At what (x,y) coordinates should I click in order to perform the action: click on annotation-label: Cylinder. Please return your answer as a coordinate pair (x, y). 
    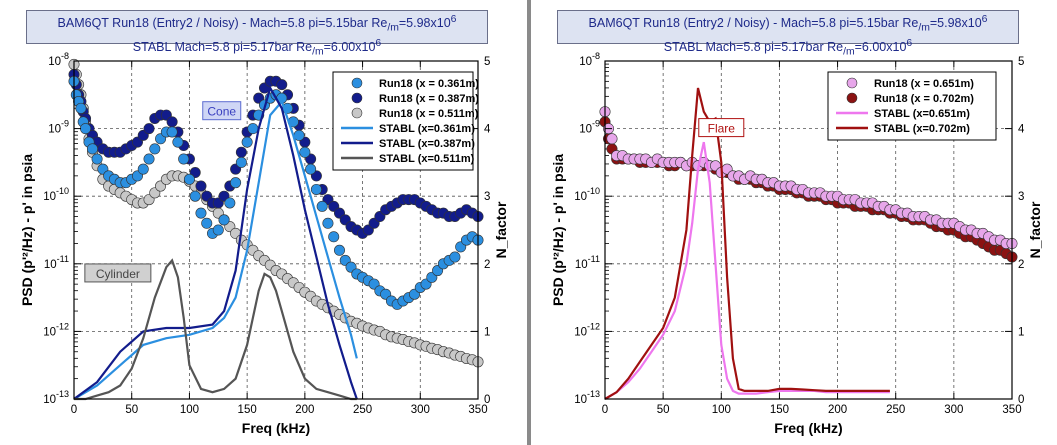
    Looking at the image, I should click on (118, 274).